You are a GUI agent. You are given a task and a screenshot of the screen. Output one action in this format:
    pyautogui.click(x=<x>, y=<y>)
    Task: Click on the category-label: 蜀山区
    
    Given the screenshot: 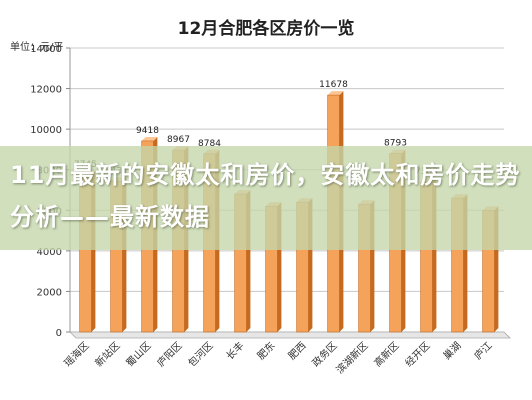 What is the action you would take?
    pyautogui.click(x=139, y=355)
    